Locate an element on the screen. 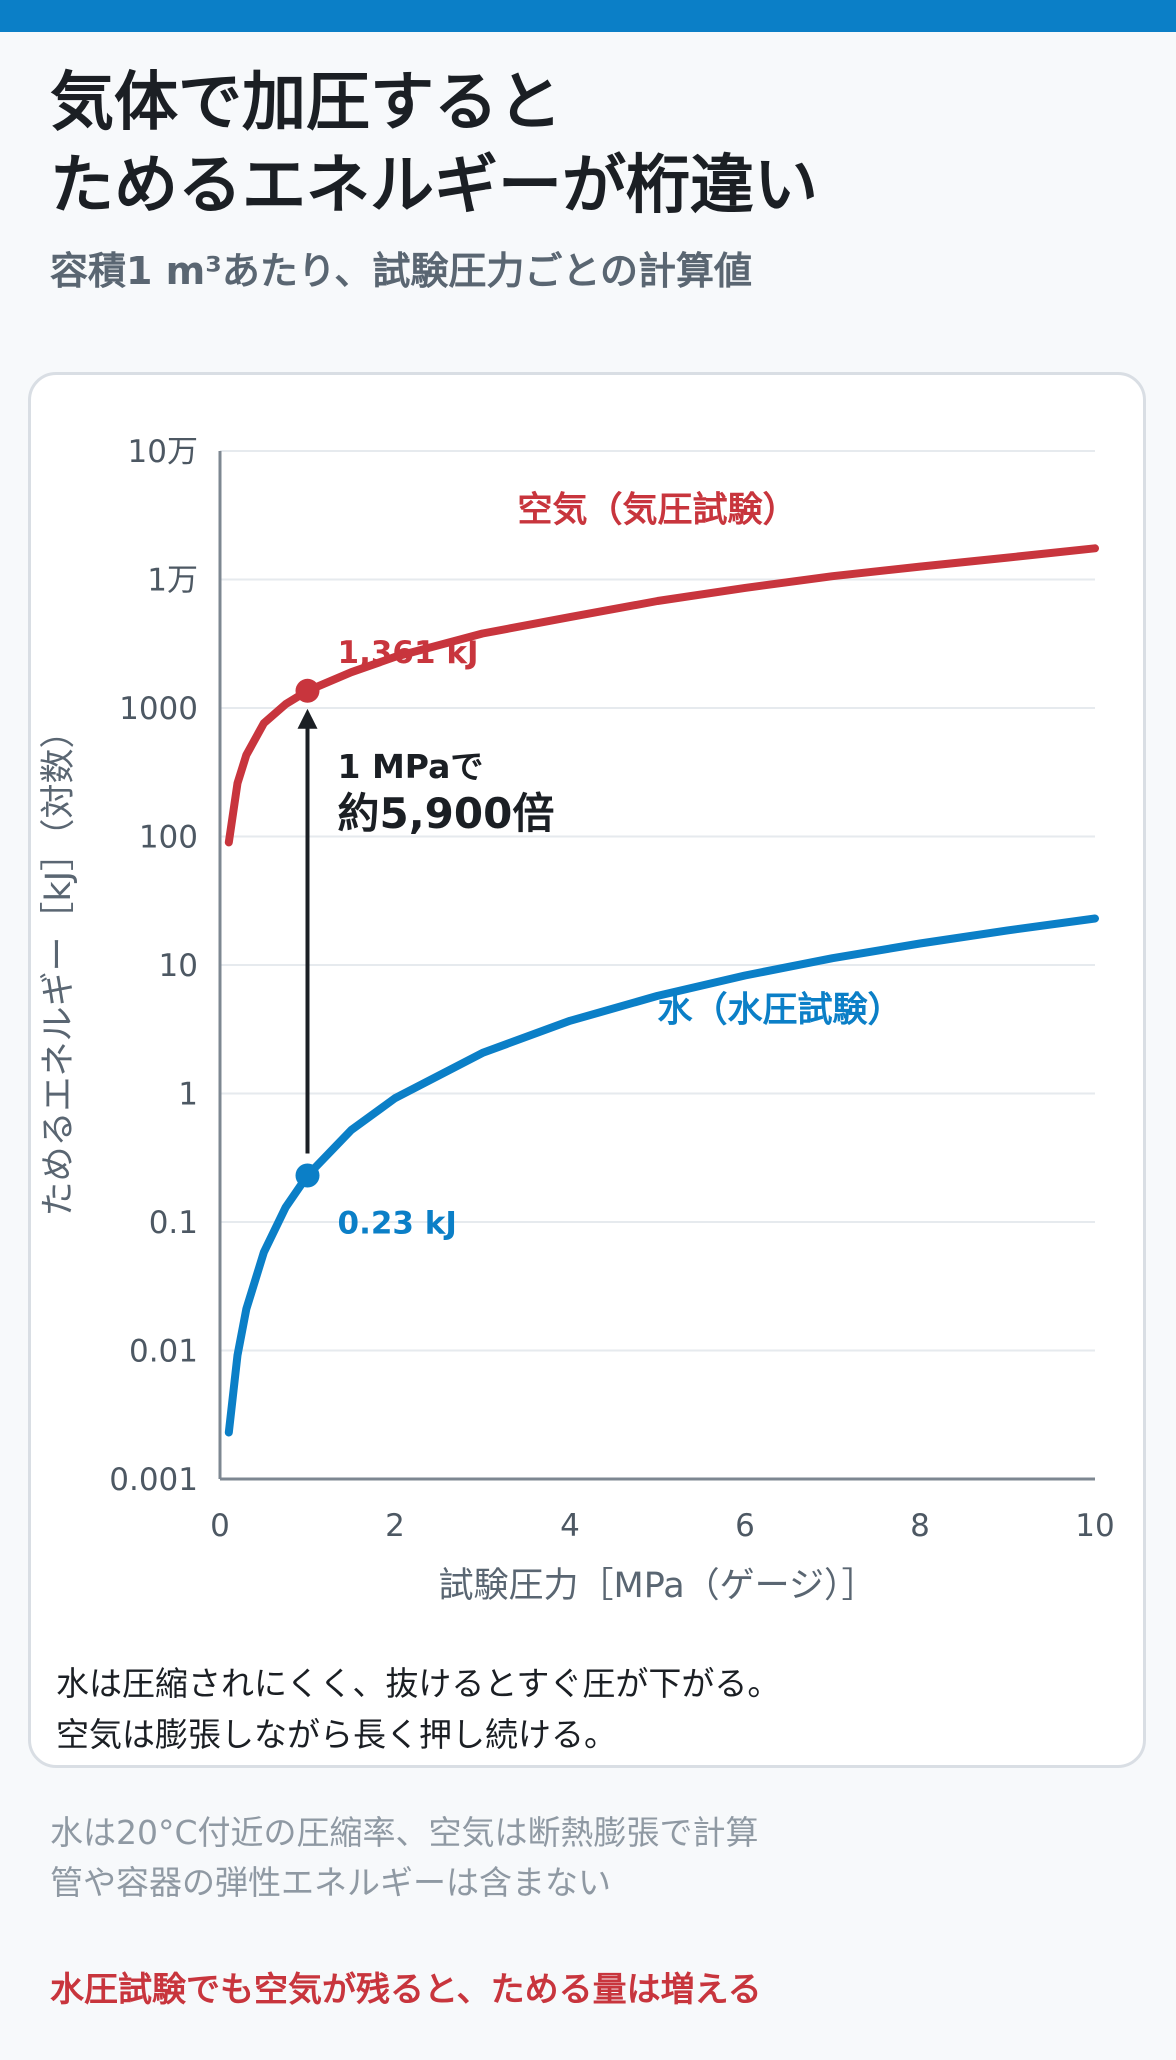  top-accent-bar is located at coordinates (588, 16).